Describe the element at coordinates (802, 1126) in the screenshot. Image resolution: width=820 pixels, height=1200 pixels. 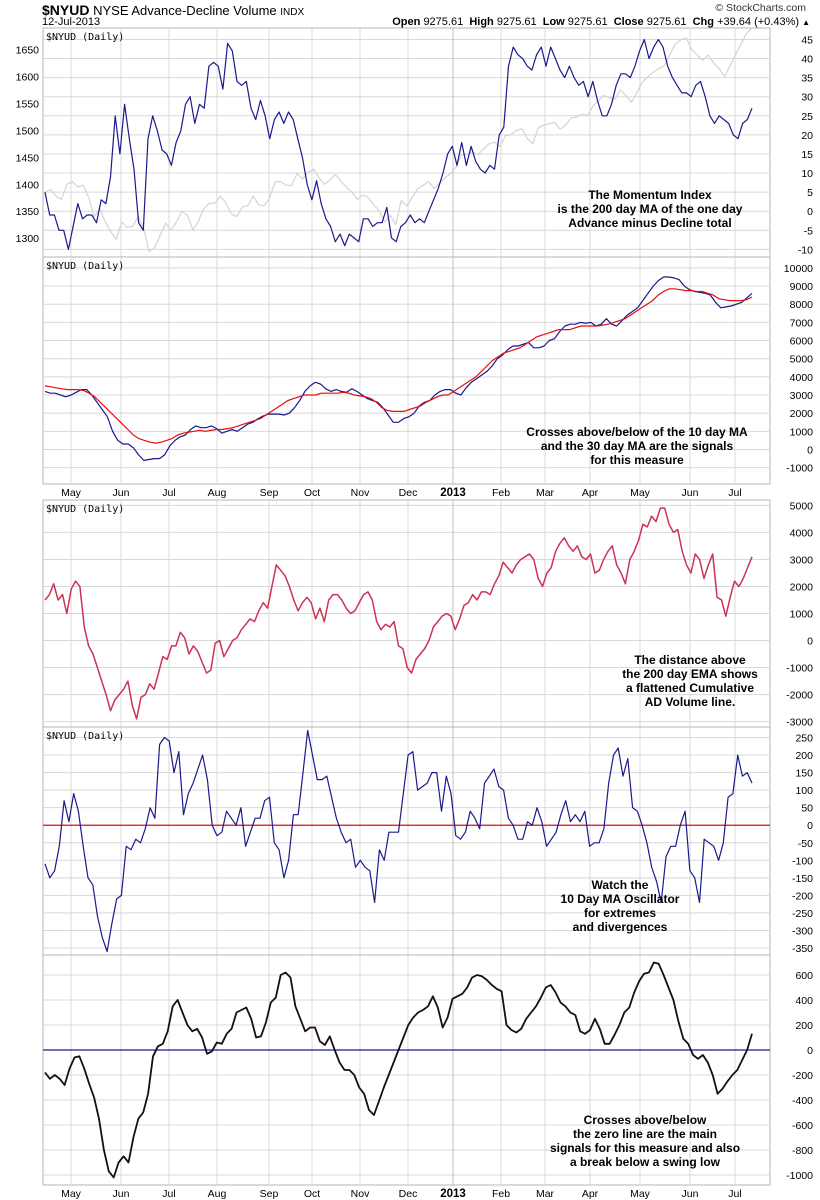
I see `right-axis-tick-label: -600` at that location.